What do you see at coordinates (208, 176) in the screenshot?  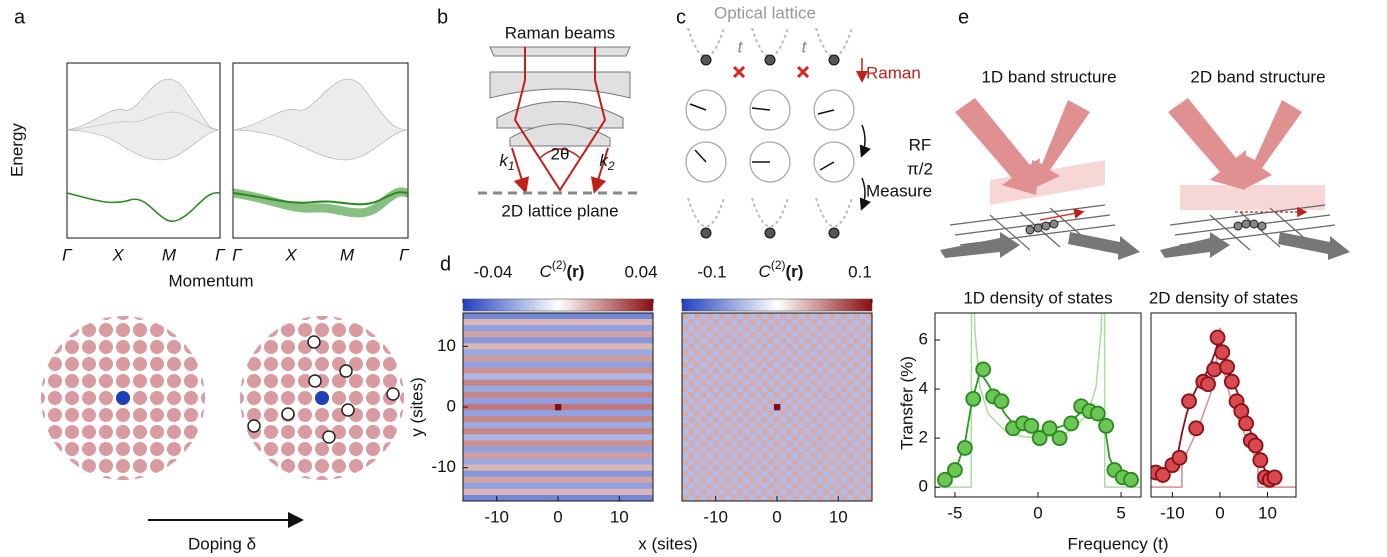 I see `band-plots: Γ X M Γ Γ X M Γ Energy Momentum` at bounding box center [208, 176].